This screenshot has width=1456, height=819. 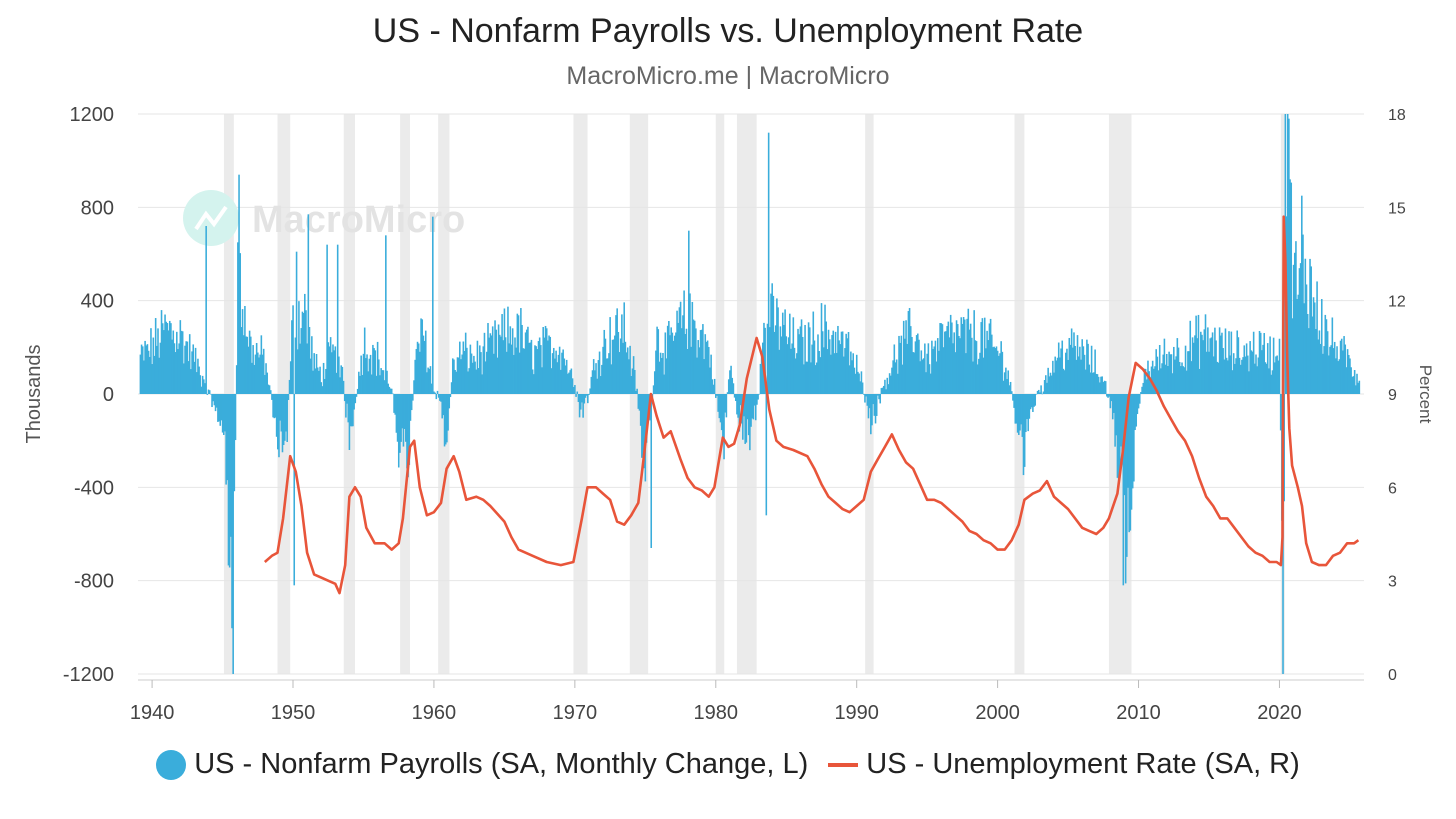 What do you see at coordinates (94, 488) in the screenshot?
I see `left-tick-label: -400` at bounding box center [94, 488].